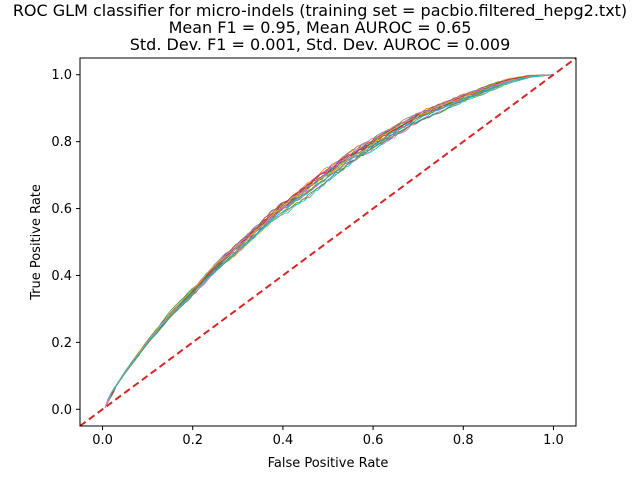  I want to click on chart-subtitle-f1-auroc: Mean F1 = 0.95, Mean AUROC = 0.65, so click(320, 27).